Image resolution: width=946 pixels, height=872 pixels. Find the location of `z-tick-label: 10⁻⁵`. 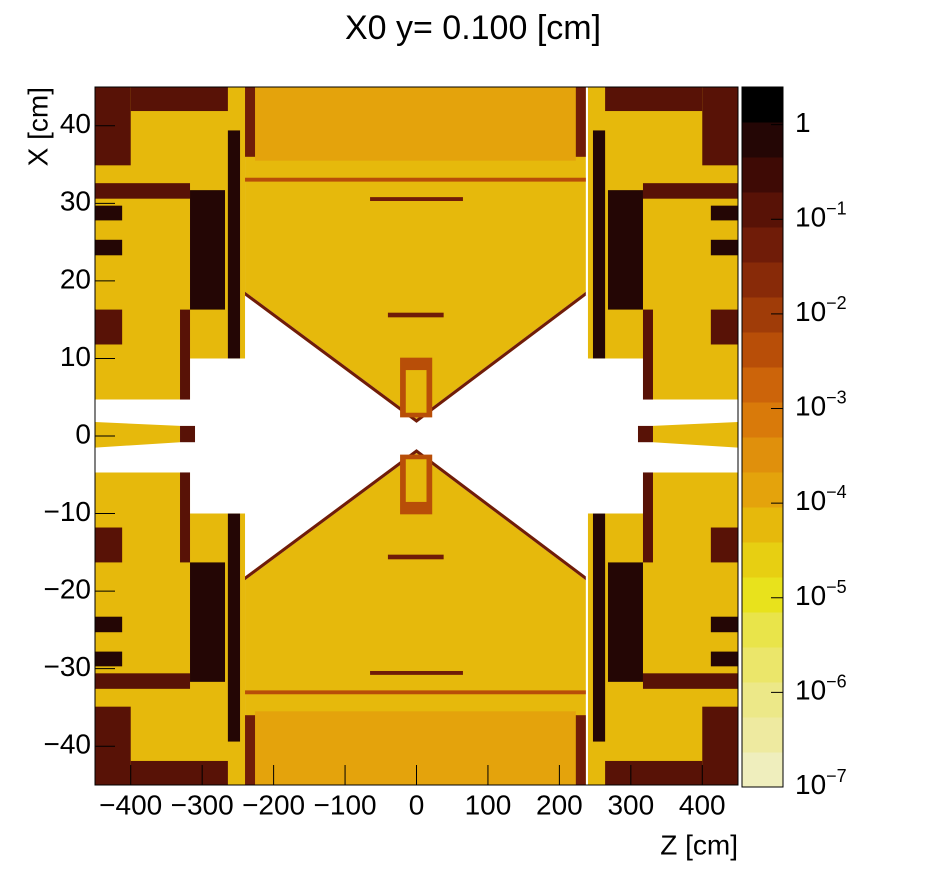

z-tick-label: 10⁻⁵ is located at coordinates (821, 594).